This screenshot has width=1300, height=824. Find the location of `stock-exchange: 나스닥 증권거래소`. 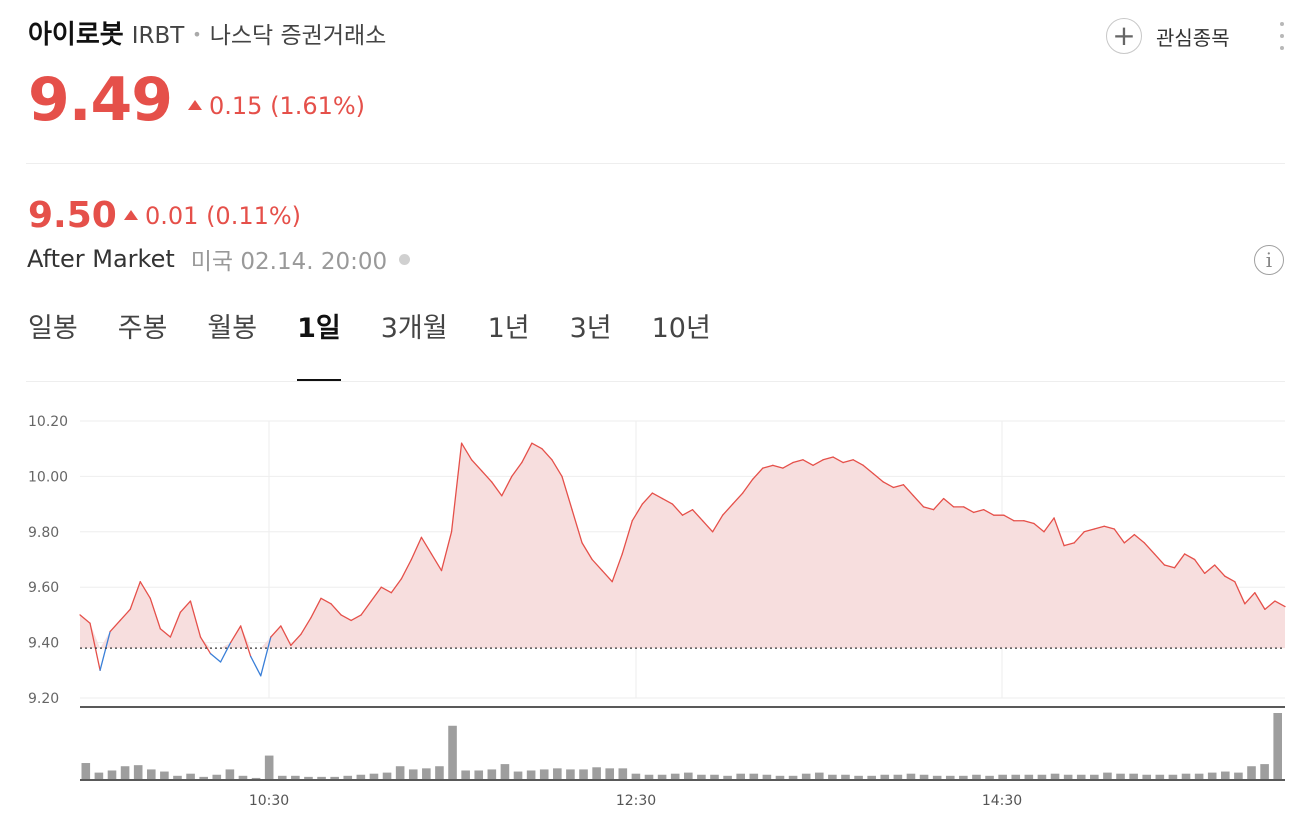

stock-exchange: 나스닥 증권거래소 is located at coordinates (298, 36).